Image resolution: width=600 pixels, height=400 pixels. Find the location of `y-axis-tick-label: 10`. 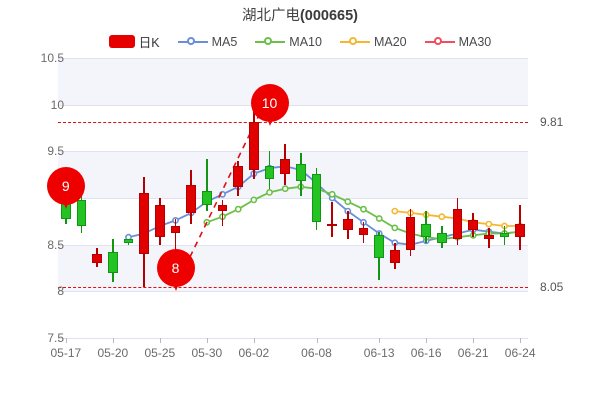

y-axis-tick-label: 10 is located at coordinates (57, 104).